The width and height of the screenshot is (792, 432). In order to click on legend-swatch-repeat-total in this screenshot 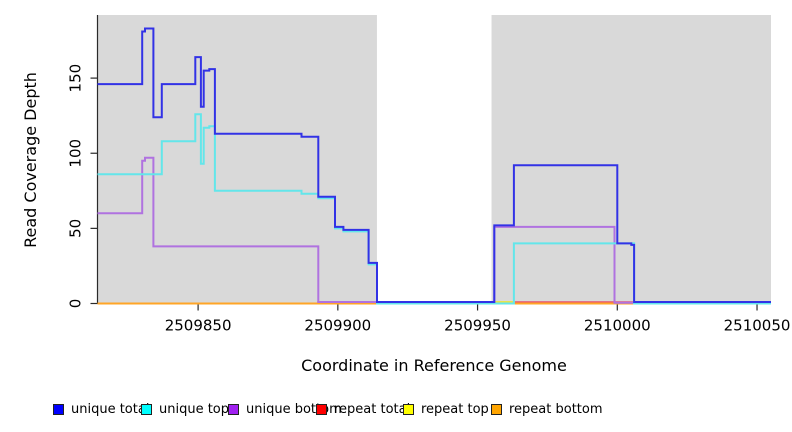, I will do `click(321, 409)`.